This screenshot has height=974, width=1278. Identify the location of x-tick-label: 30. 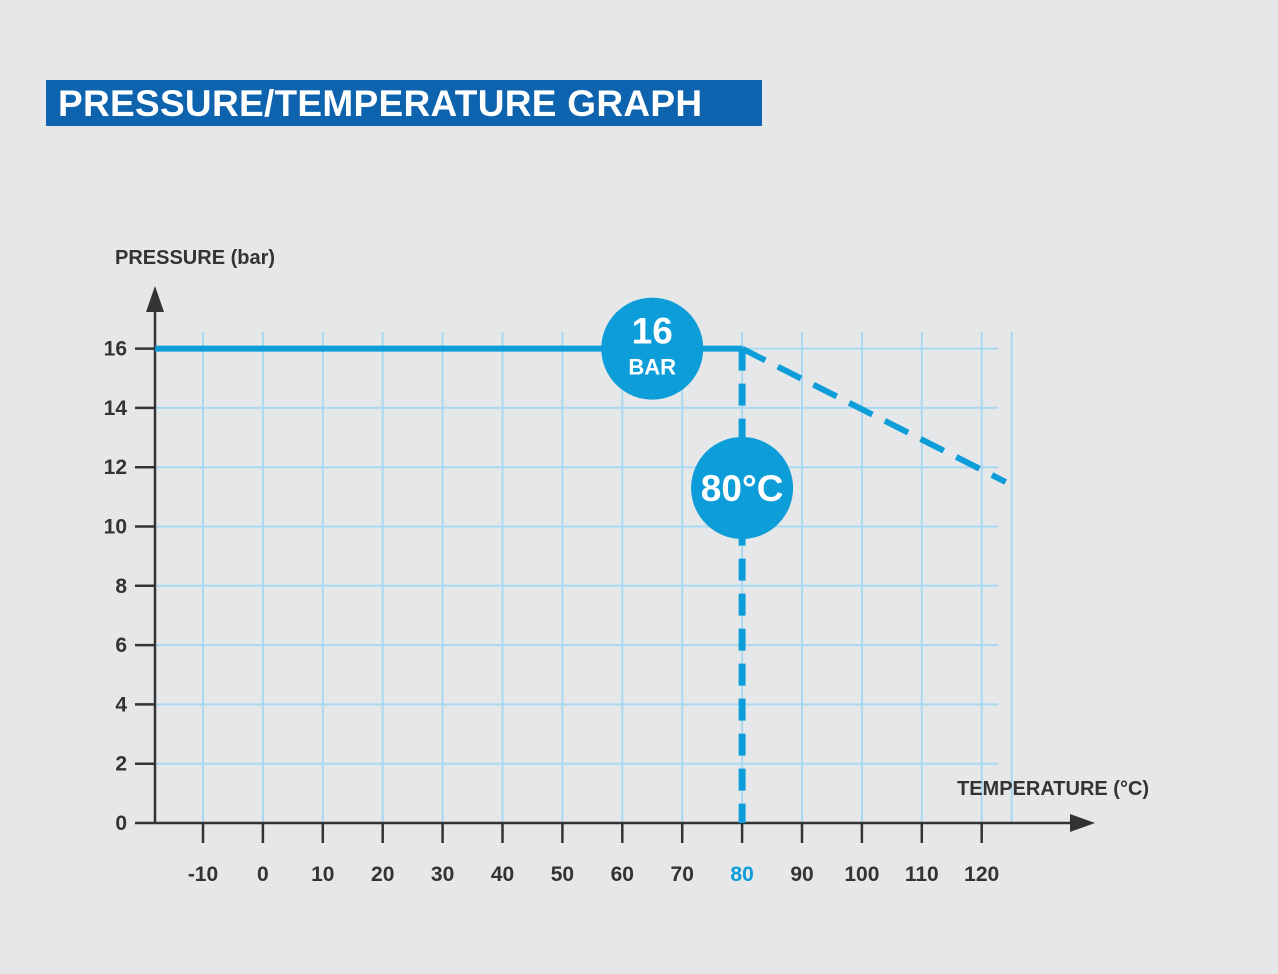
(442, 874).